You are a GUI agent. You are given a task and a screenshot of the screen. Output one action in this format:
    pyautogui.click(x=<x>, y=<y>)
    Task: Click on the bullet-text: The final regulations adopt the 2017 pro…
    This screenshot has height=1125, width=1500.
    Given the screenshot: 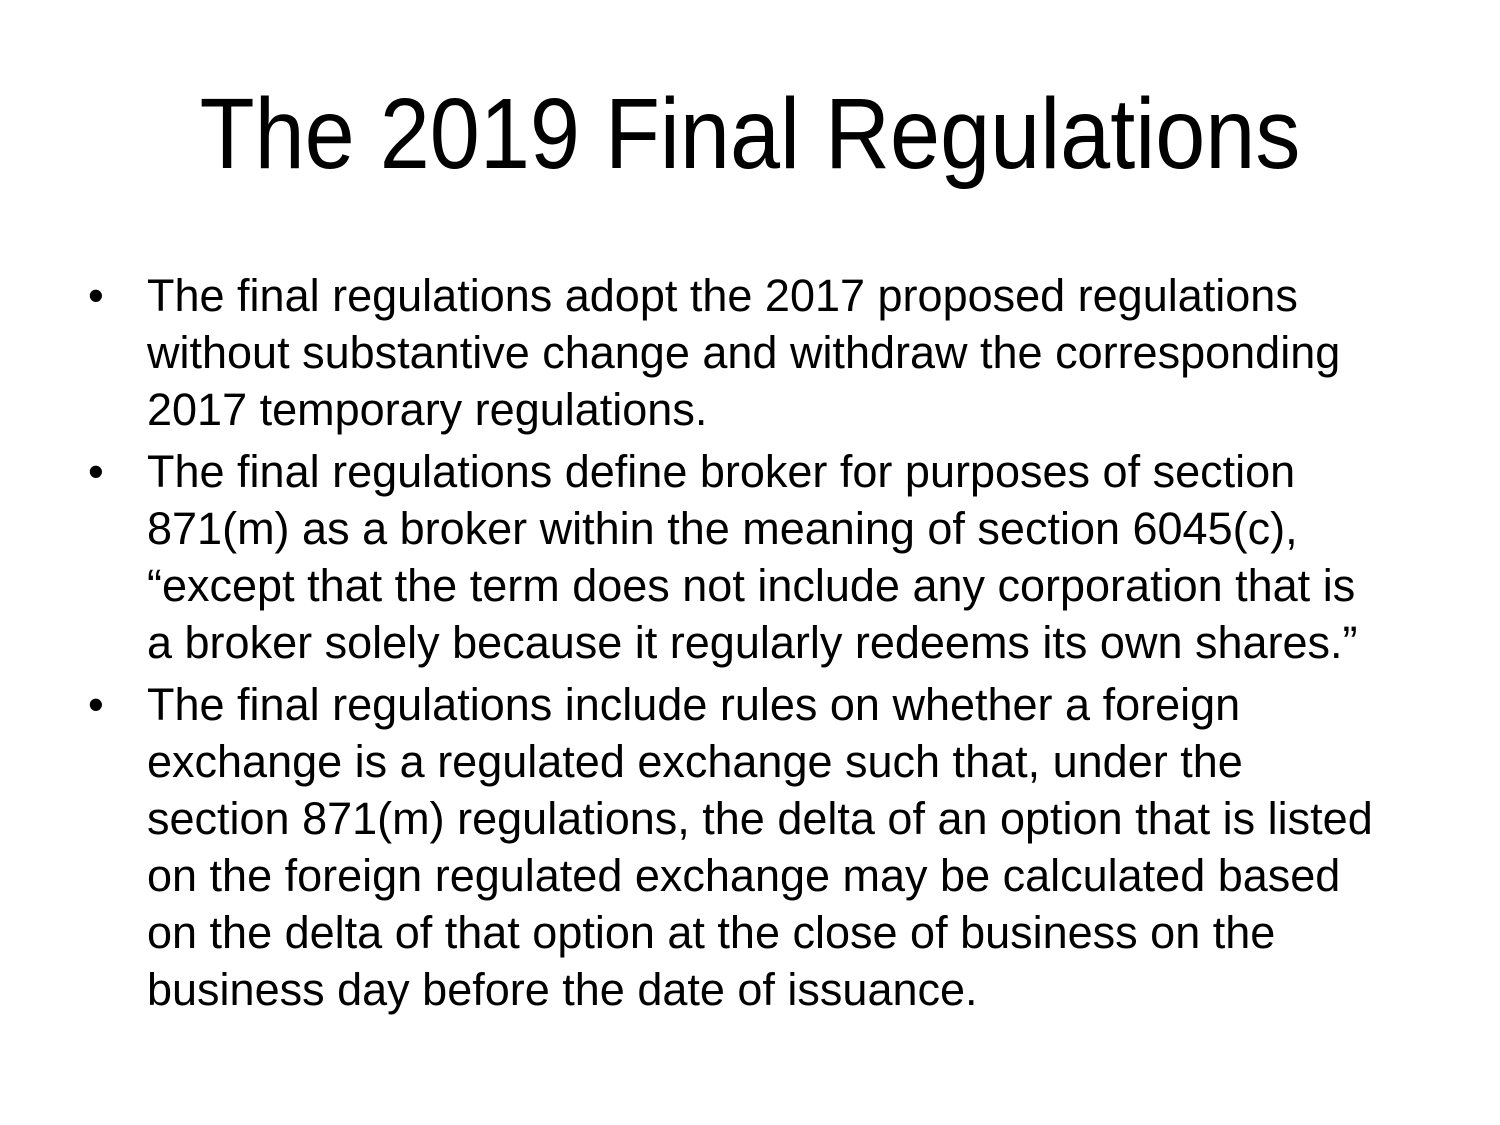 What is the action you would take?
    pyautogui.click(x=744, y=352)
    